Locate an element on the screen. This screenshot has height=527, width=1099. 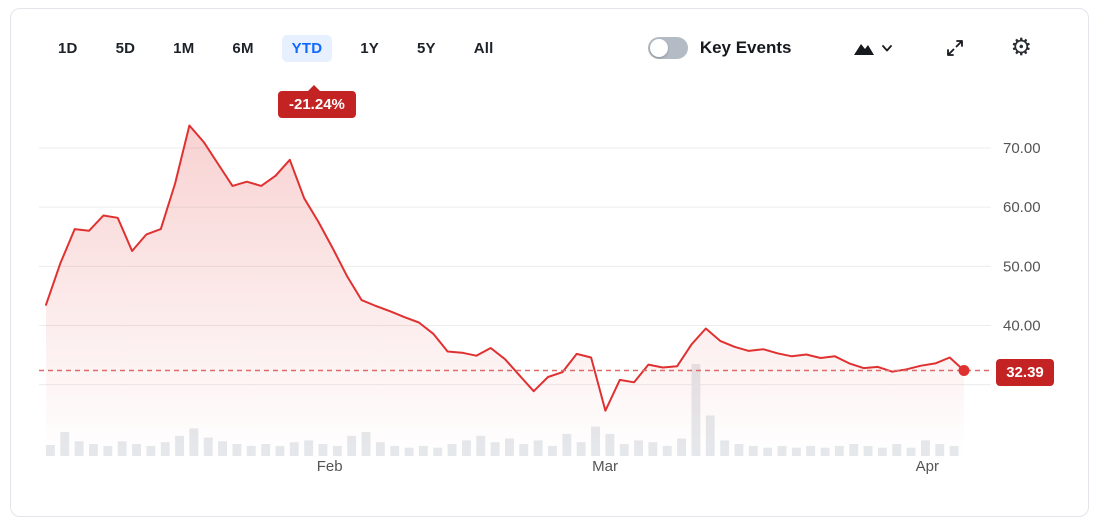
gear-icon: ⚙ is located at coordinates (1021, 47).